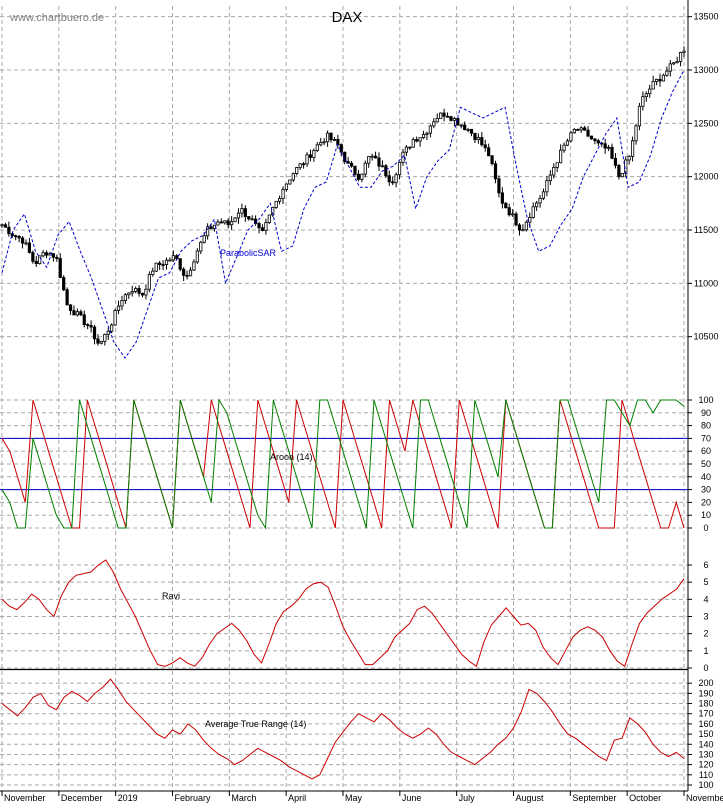 The height and width of the screenshot is (808, 723). I want to click on y-tick-label: 160, so click(705, 724).